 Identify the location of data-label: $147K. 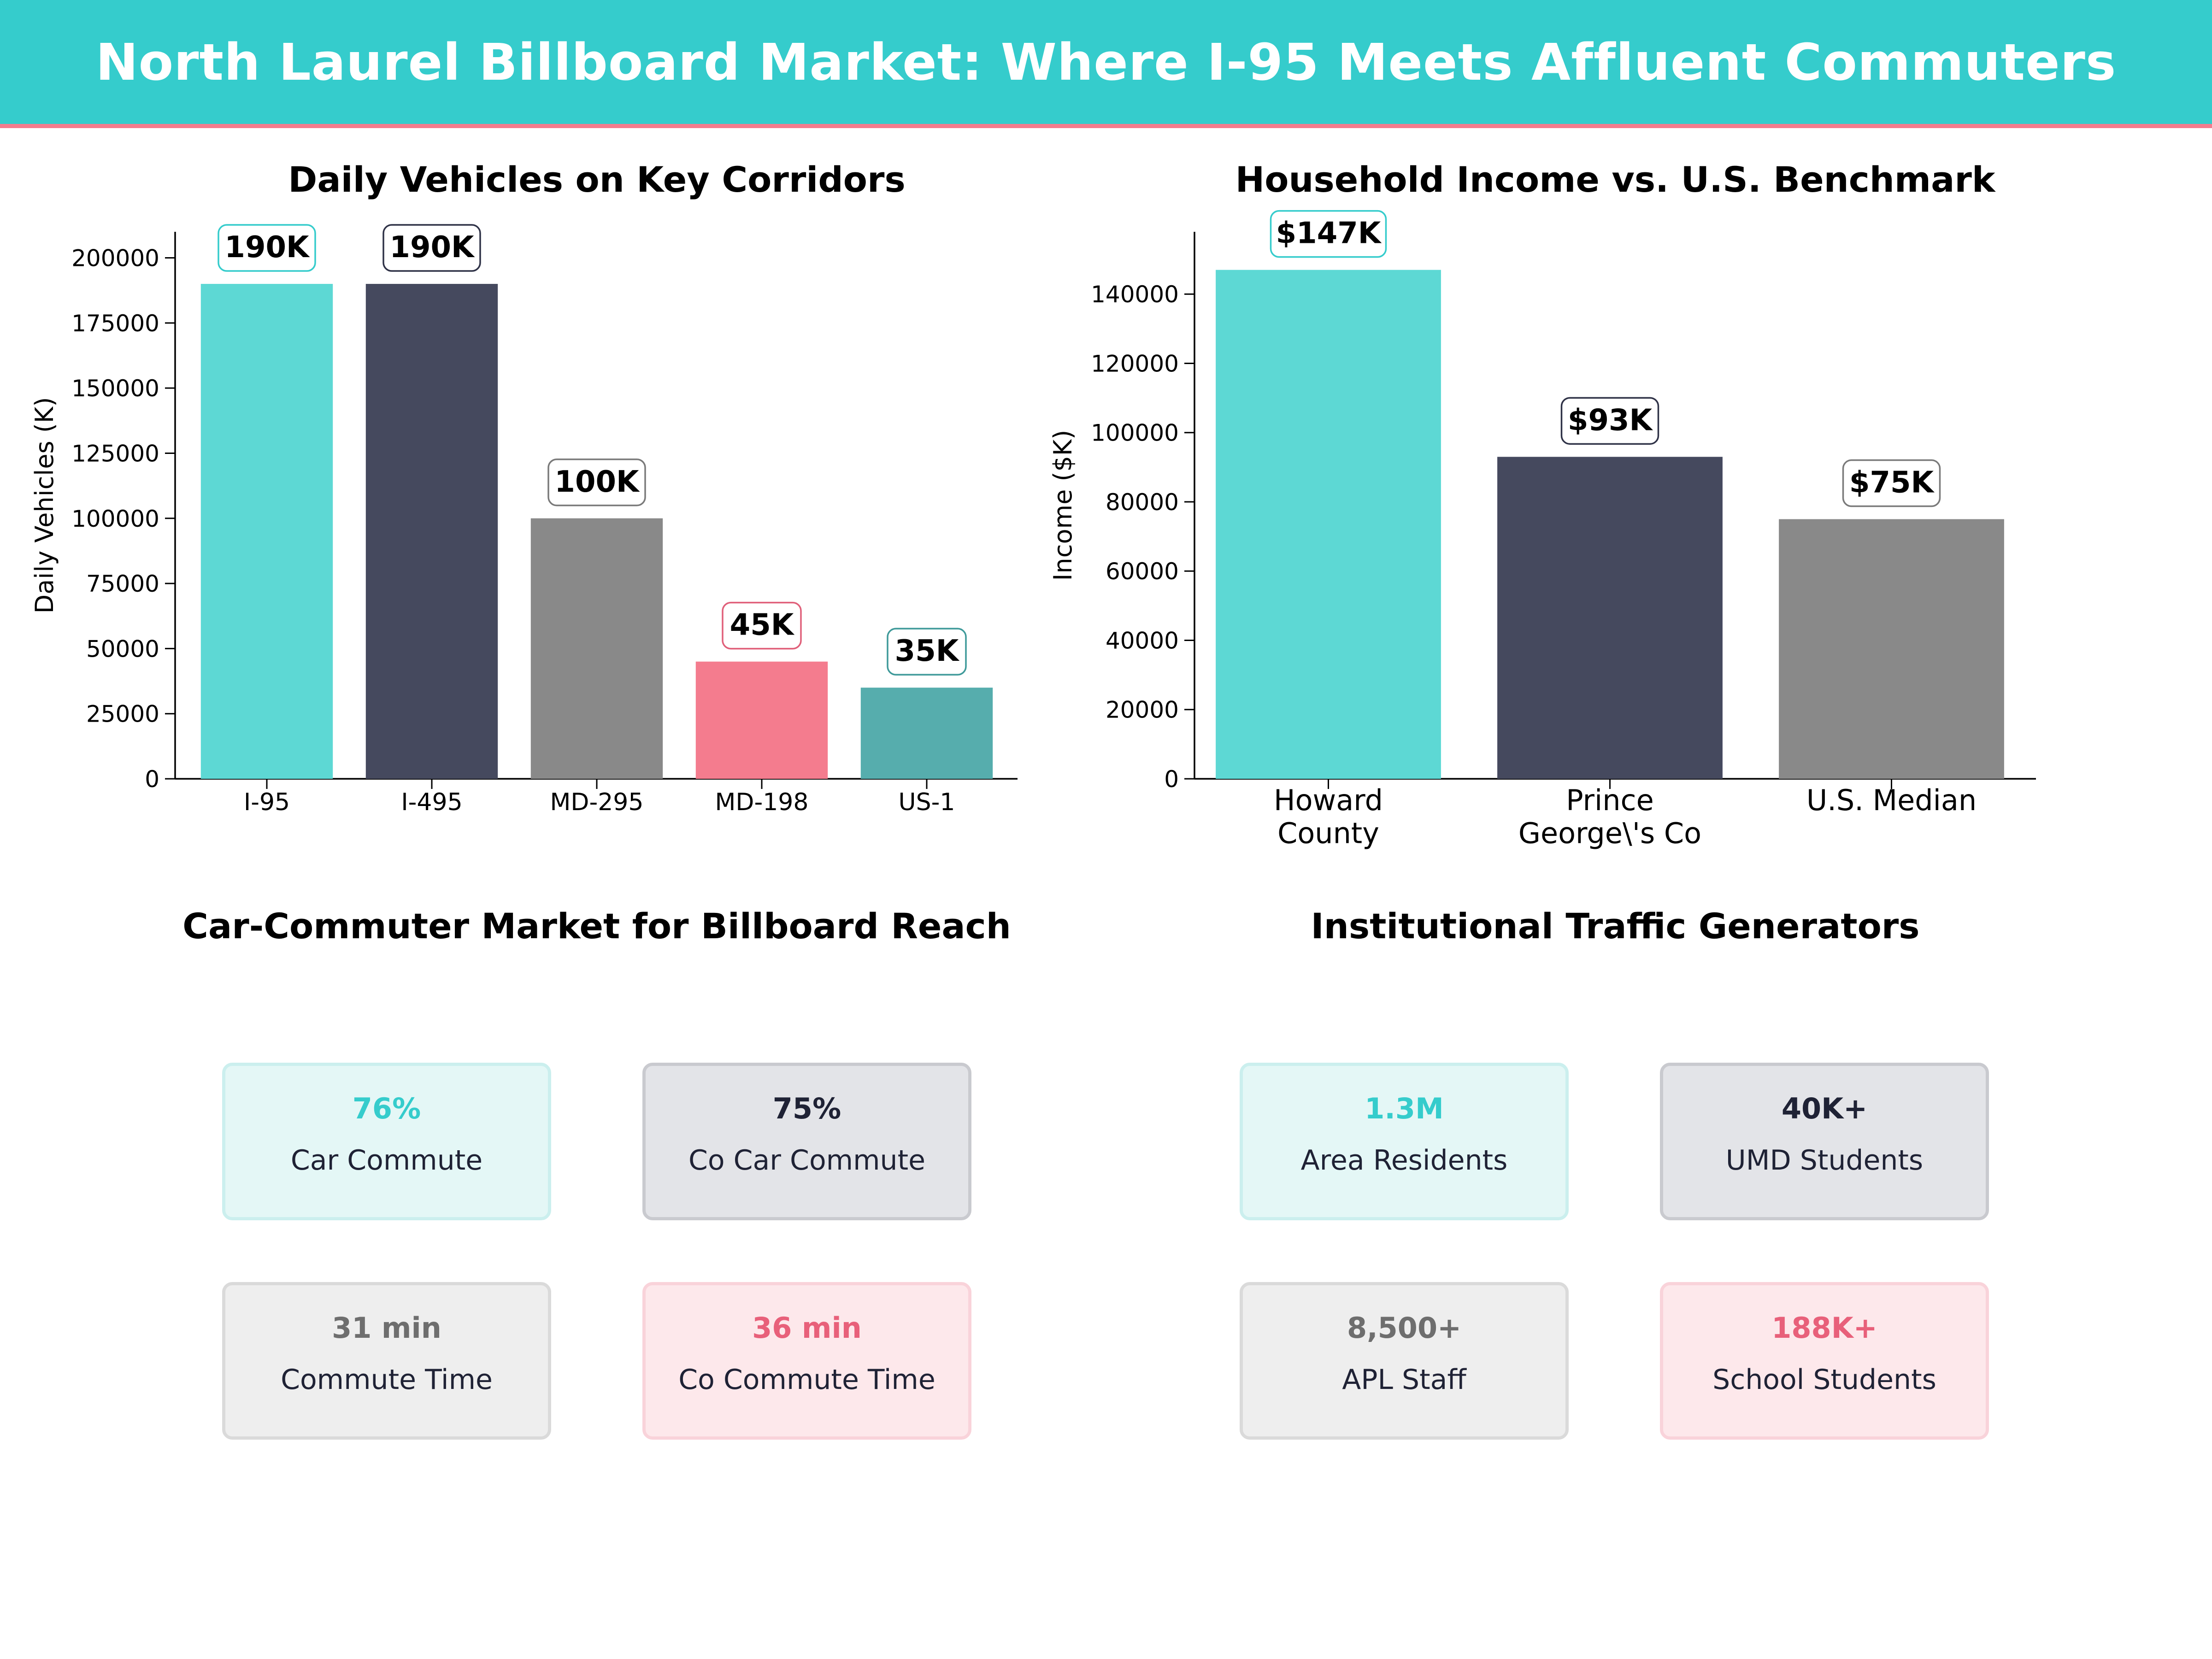
(1329, 234).